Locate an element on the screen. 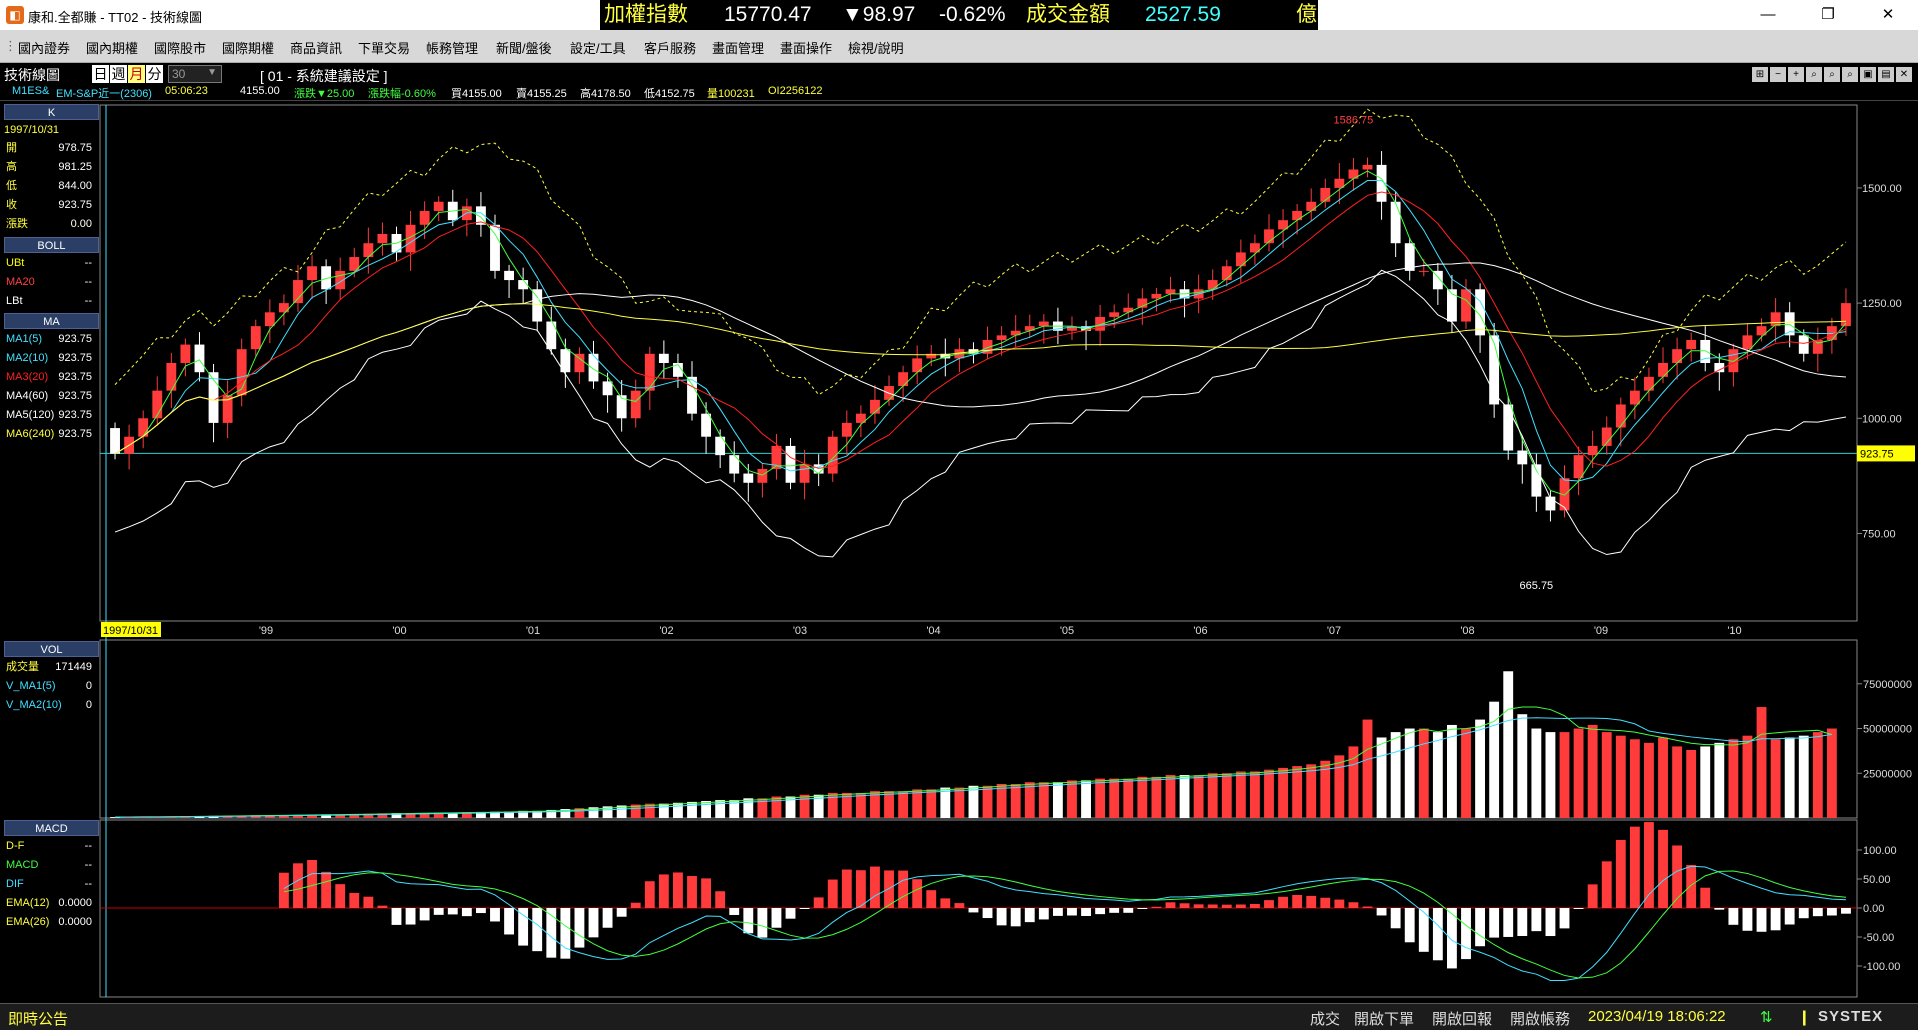 This screenshot has width=1918, height=1030. open-account-button: 開啟帳務 is located at coordinates (1540, 1019).